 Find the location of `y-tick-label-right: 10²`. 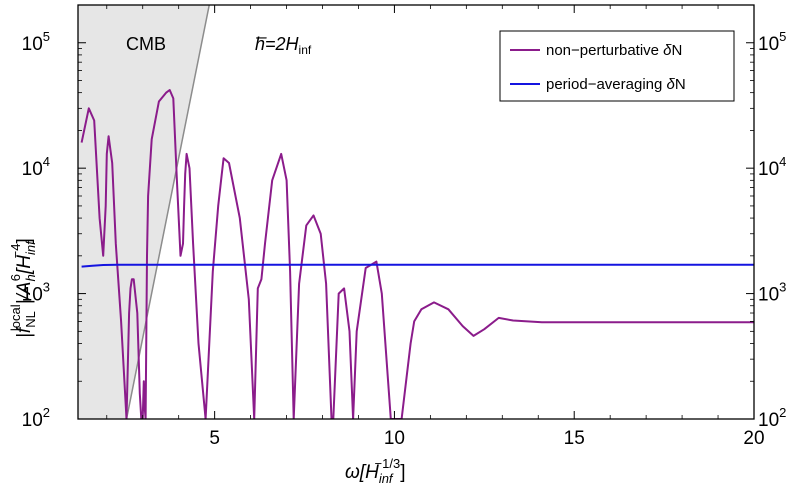

y-tick-label-right: 10² is located at coordinates (772, 418).